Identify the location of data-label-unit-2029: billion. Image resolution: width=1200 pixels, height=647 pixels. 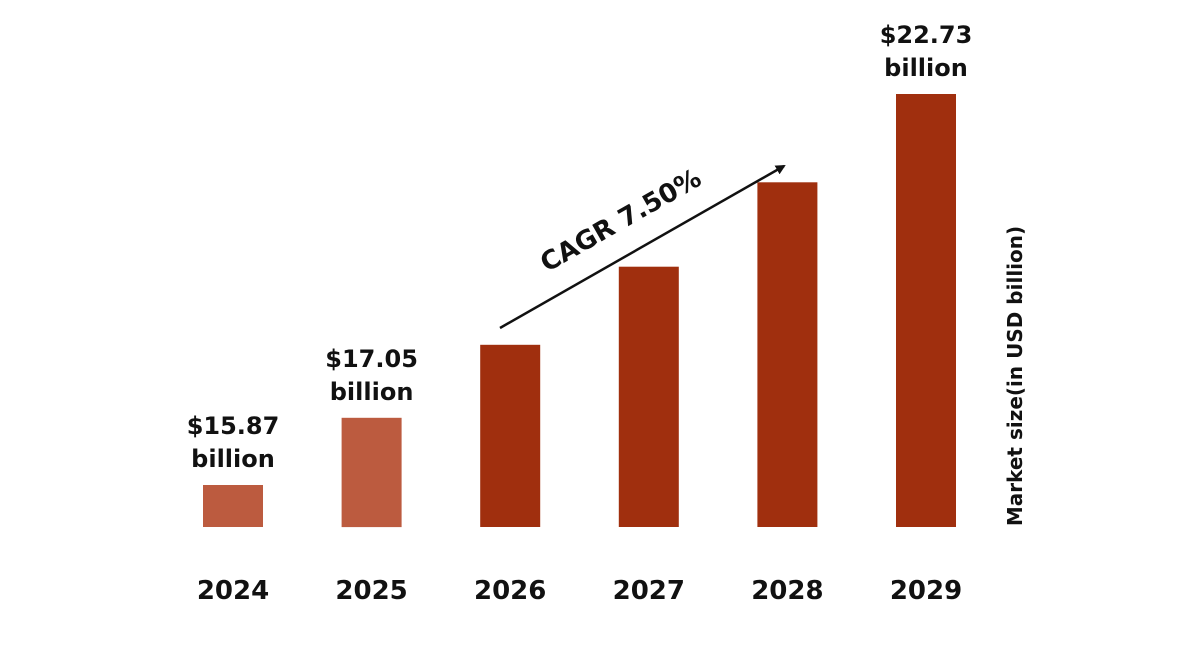
(926, 68).